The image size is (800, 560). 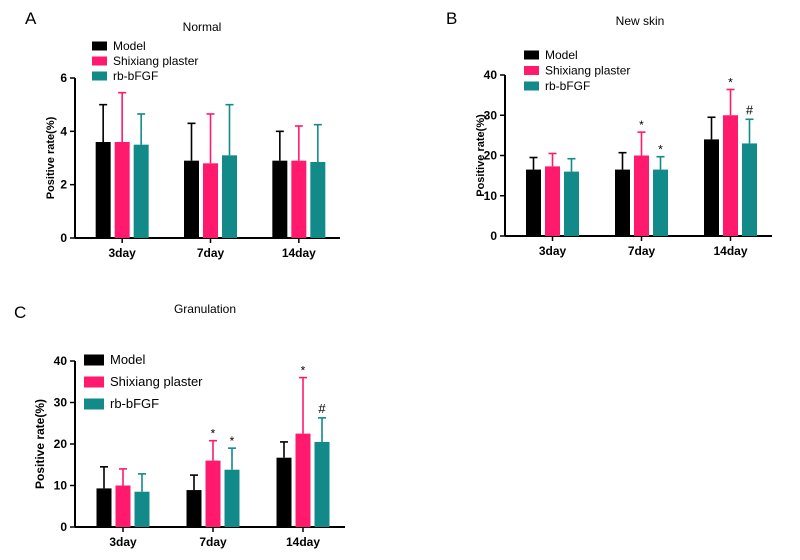 I want to click on chart-title: Granulation, so click(x=205, y=309).